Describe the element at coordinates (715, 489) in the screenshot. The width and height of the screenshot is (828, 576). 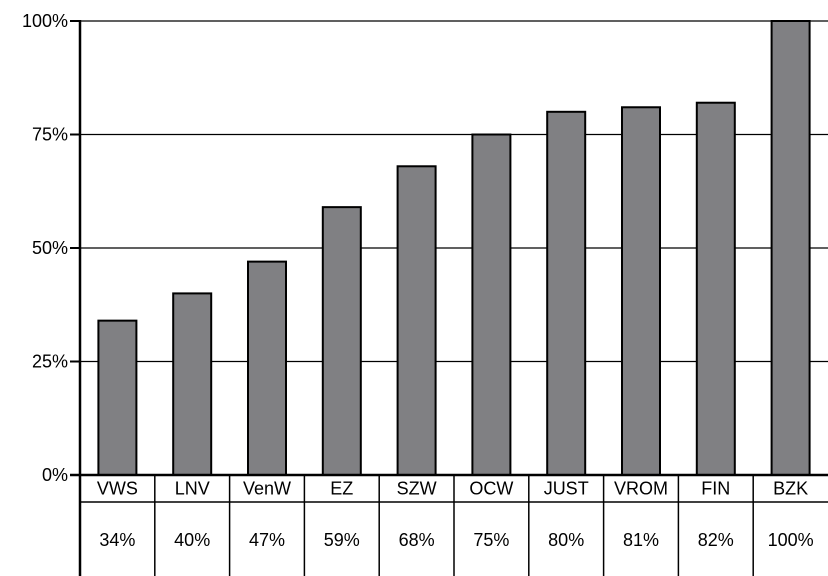
I see `category-label: FIN` at that location.